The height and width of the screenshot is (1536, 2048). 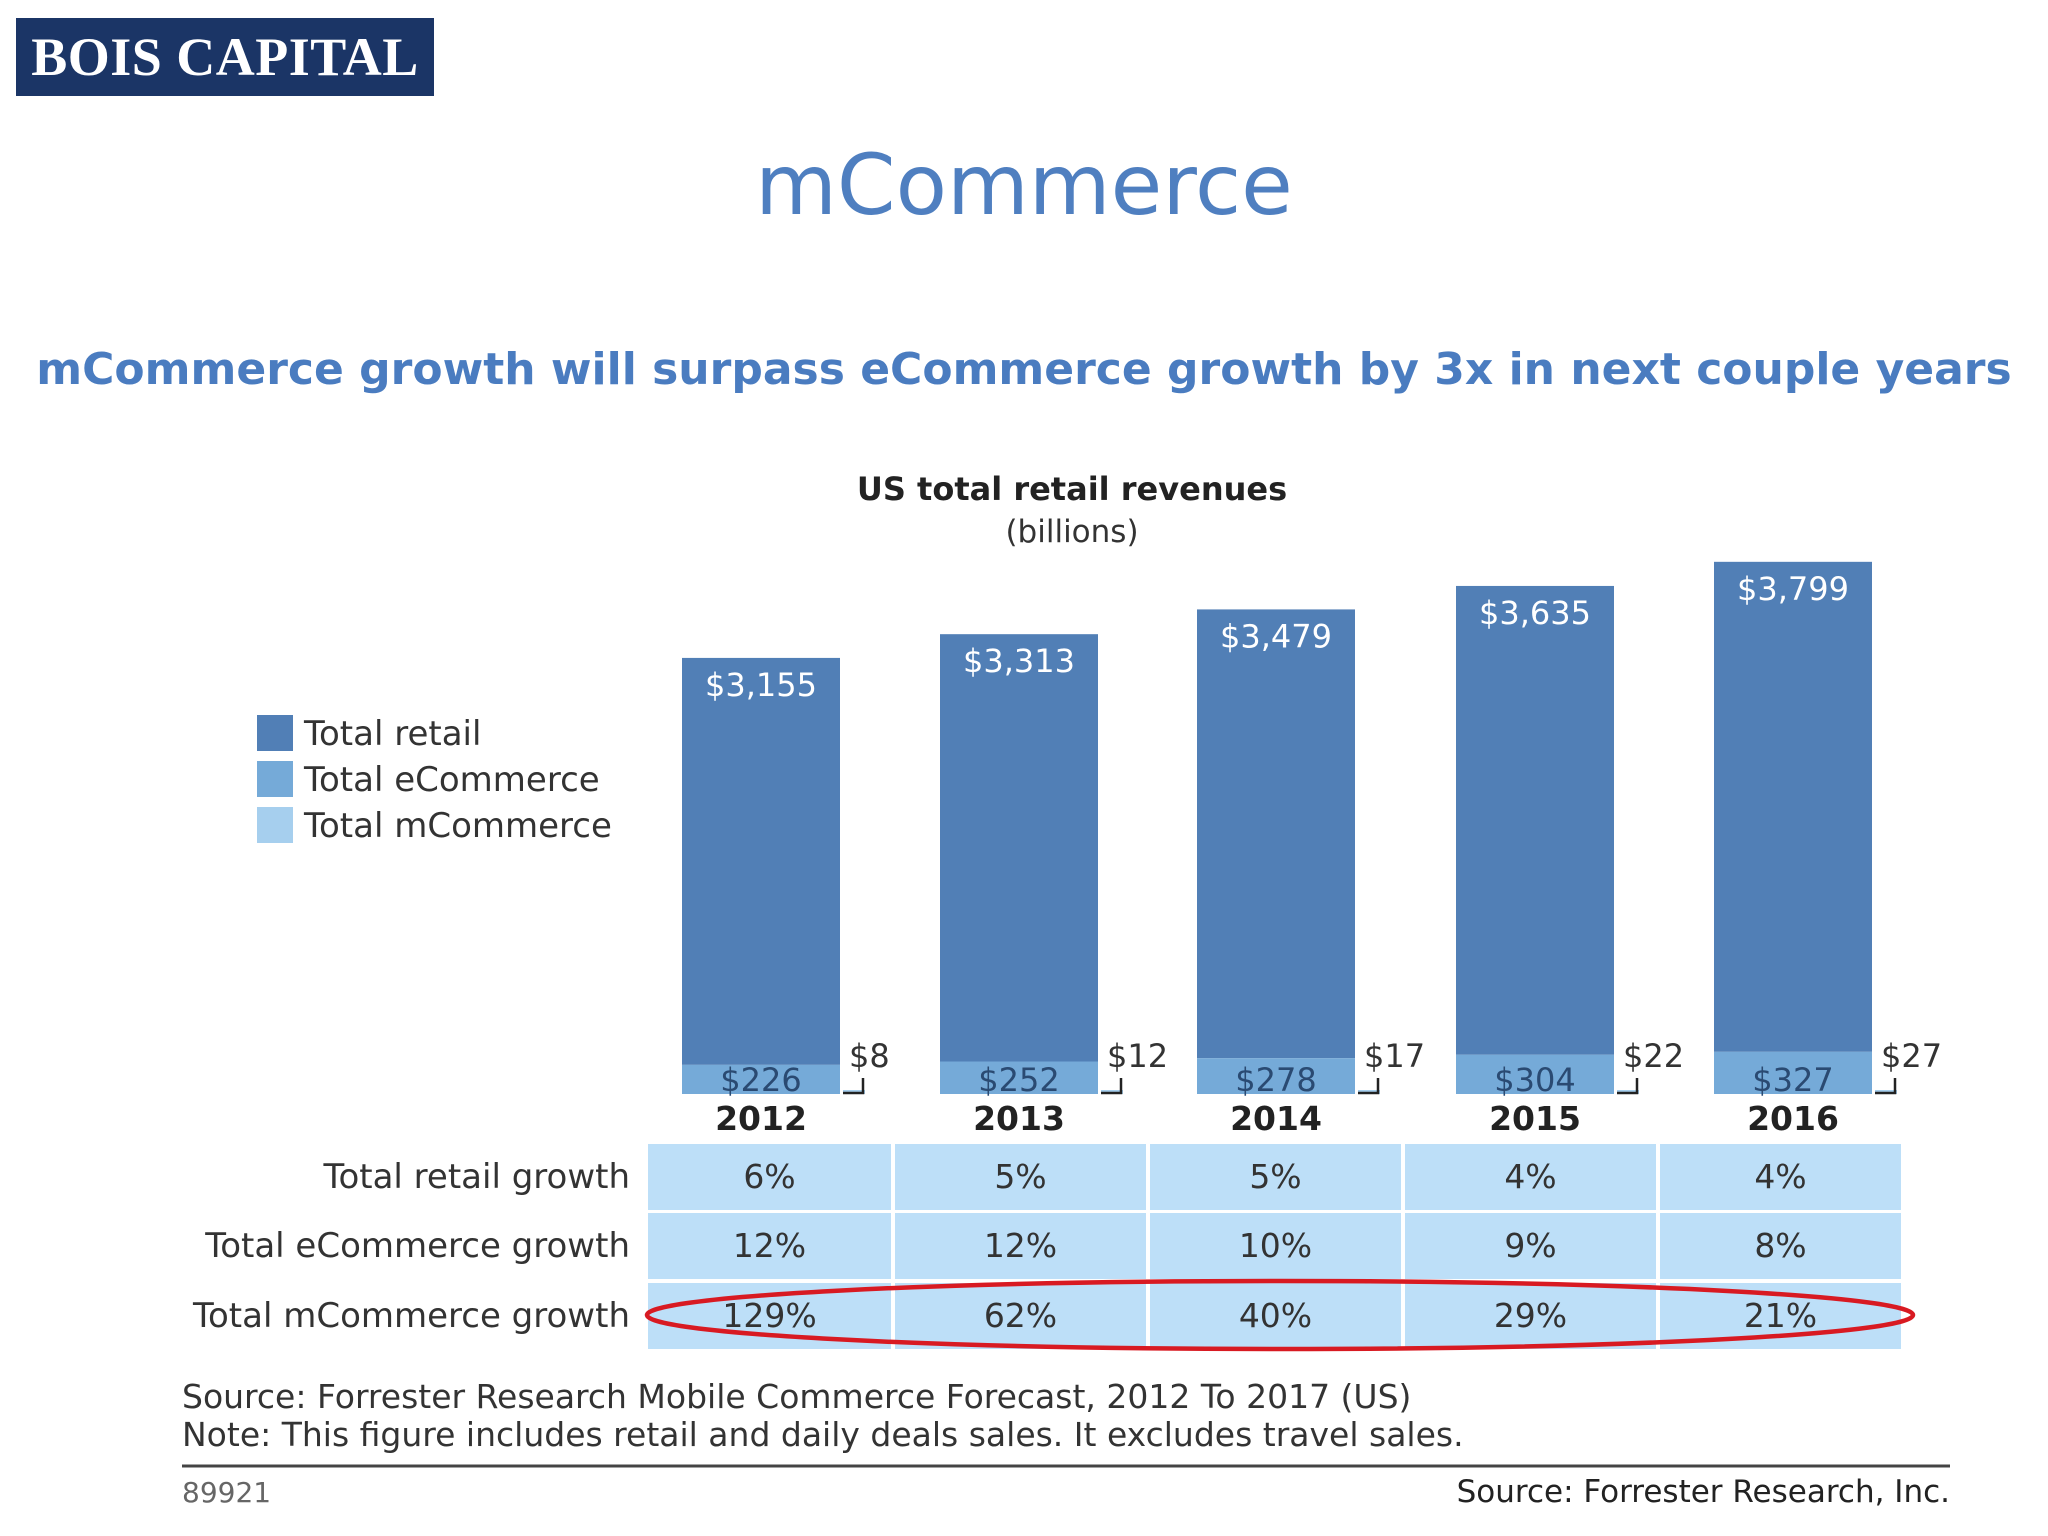 I want to click on growth-row-label: Total retail growth, so click(x=476, y=1177).